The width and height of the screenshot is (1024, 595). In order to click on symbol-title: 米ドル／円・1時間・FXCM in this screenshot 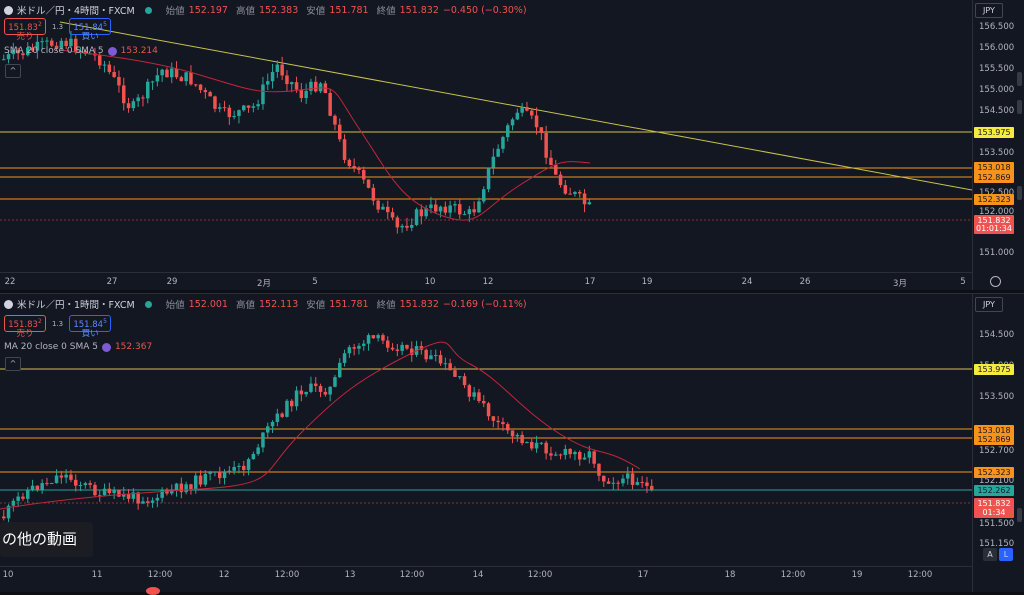, I will do `click(76, 305)`.